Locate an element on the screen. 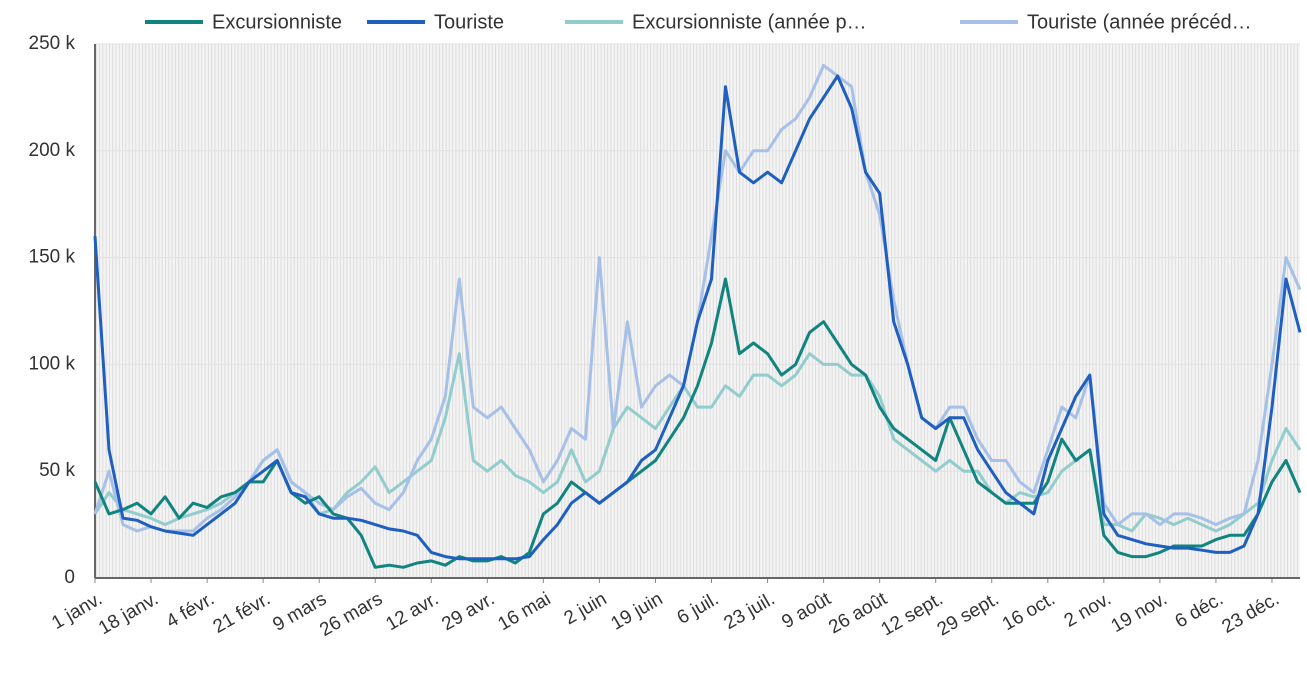 The height and width of the screenshot is (675, 1307). x-tick-label: 19 juin is located at coordinates (636, 611).